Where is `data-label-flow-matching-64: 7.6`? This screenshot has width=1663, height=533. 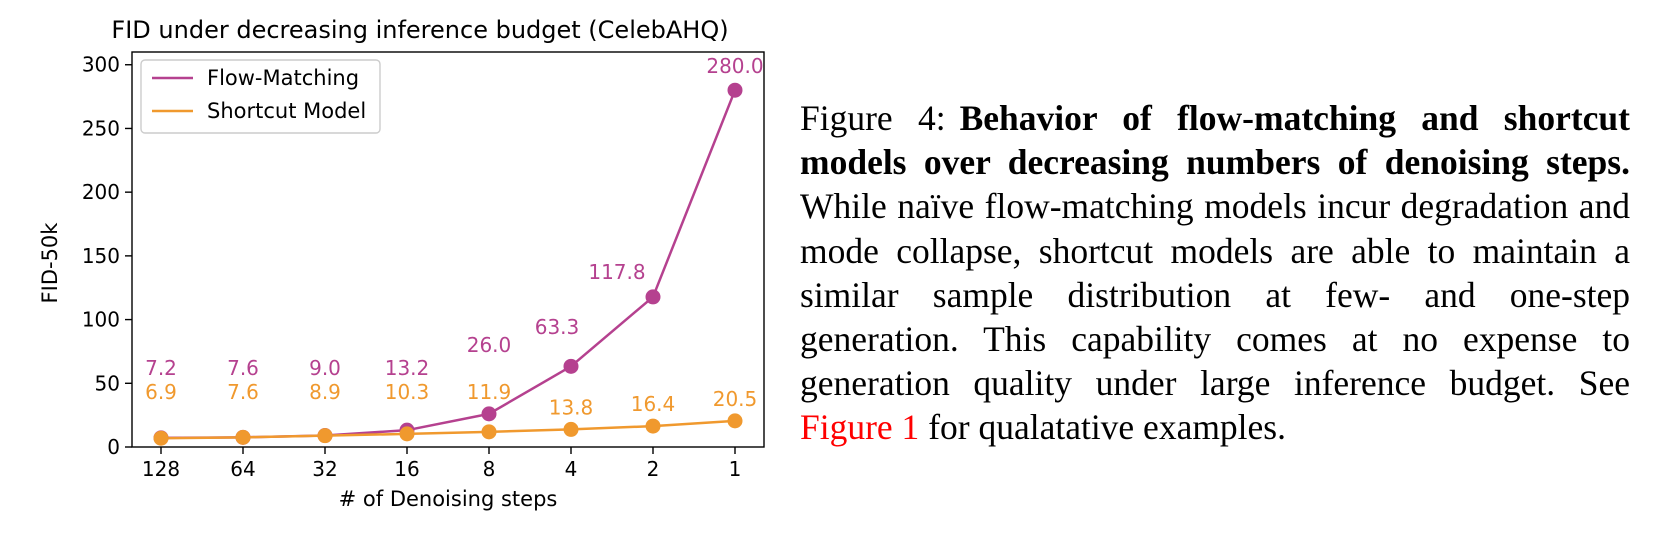 data-label-flow-matching-64: 7.6 is located at coordinates (243, 368).